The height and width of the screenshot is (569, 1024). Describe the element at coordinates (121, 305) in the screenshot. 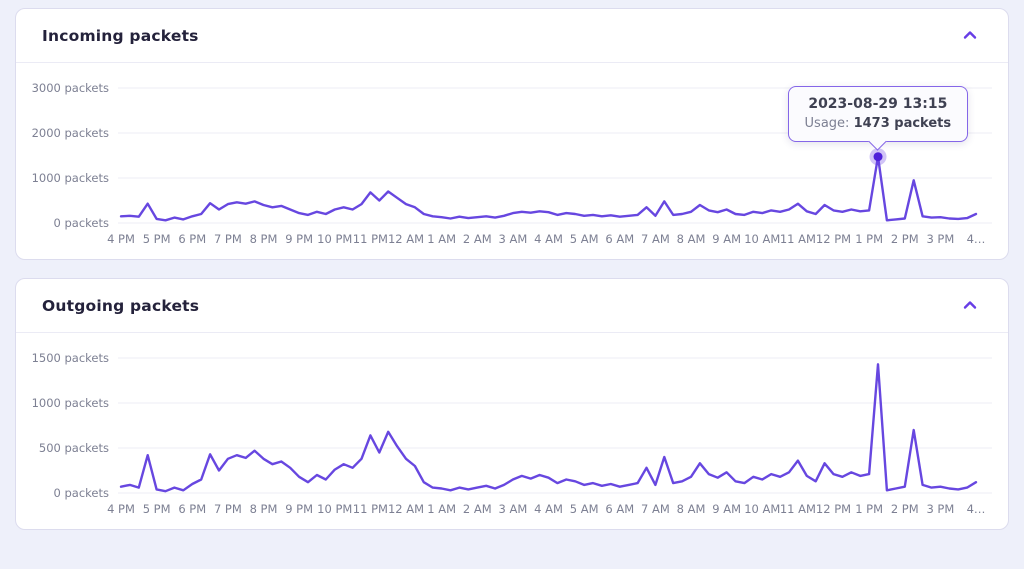

I see `panel-title-outgoing: Outgoing packets` at that location.